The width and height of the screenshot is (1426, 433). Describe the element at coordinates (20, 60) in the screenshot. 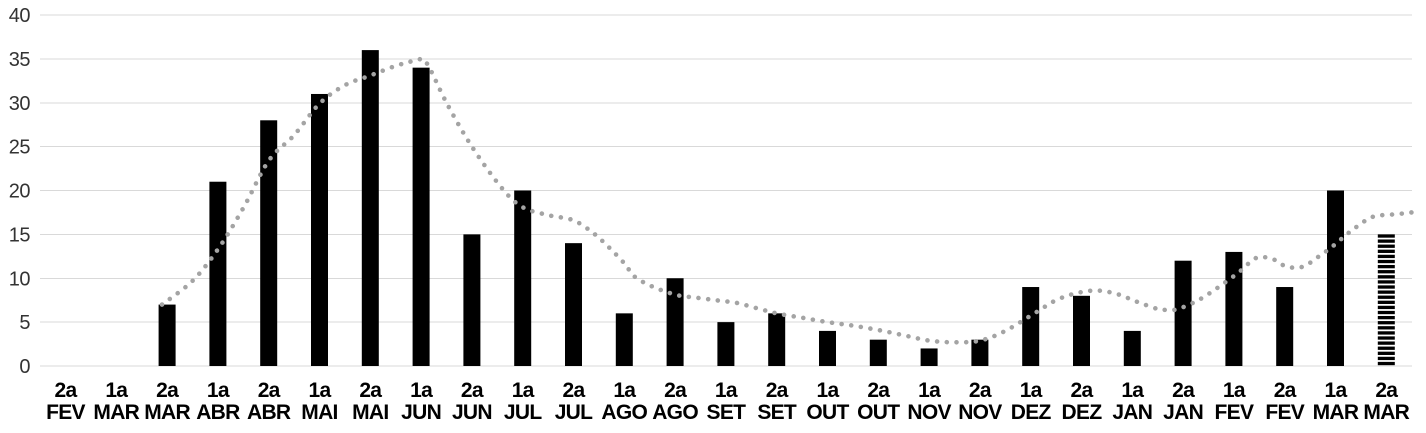

I see `y-axis-tick-label: 35` at that location.